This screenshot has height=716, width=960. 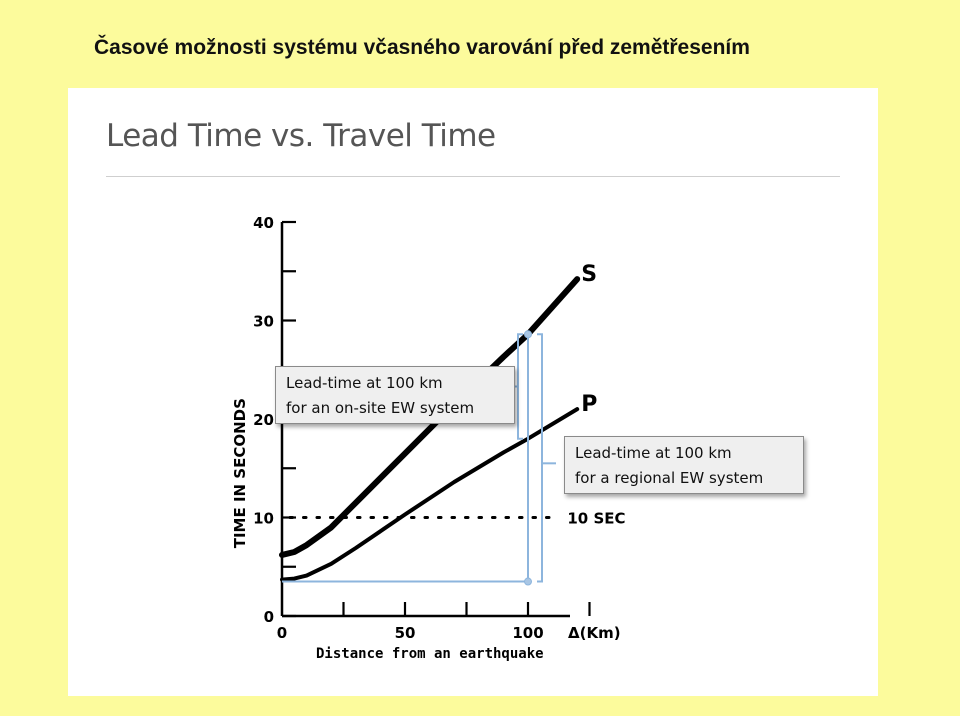 What do you see at coordinates (263, 519) in the screenshot?
I see `y-tick-label: 10` at bounding box center [263, 519].